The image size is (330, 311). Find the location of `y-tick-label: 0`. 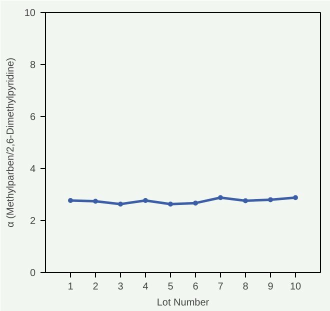

y-tick-label: 0 is located at coordinates (33, 273).